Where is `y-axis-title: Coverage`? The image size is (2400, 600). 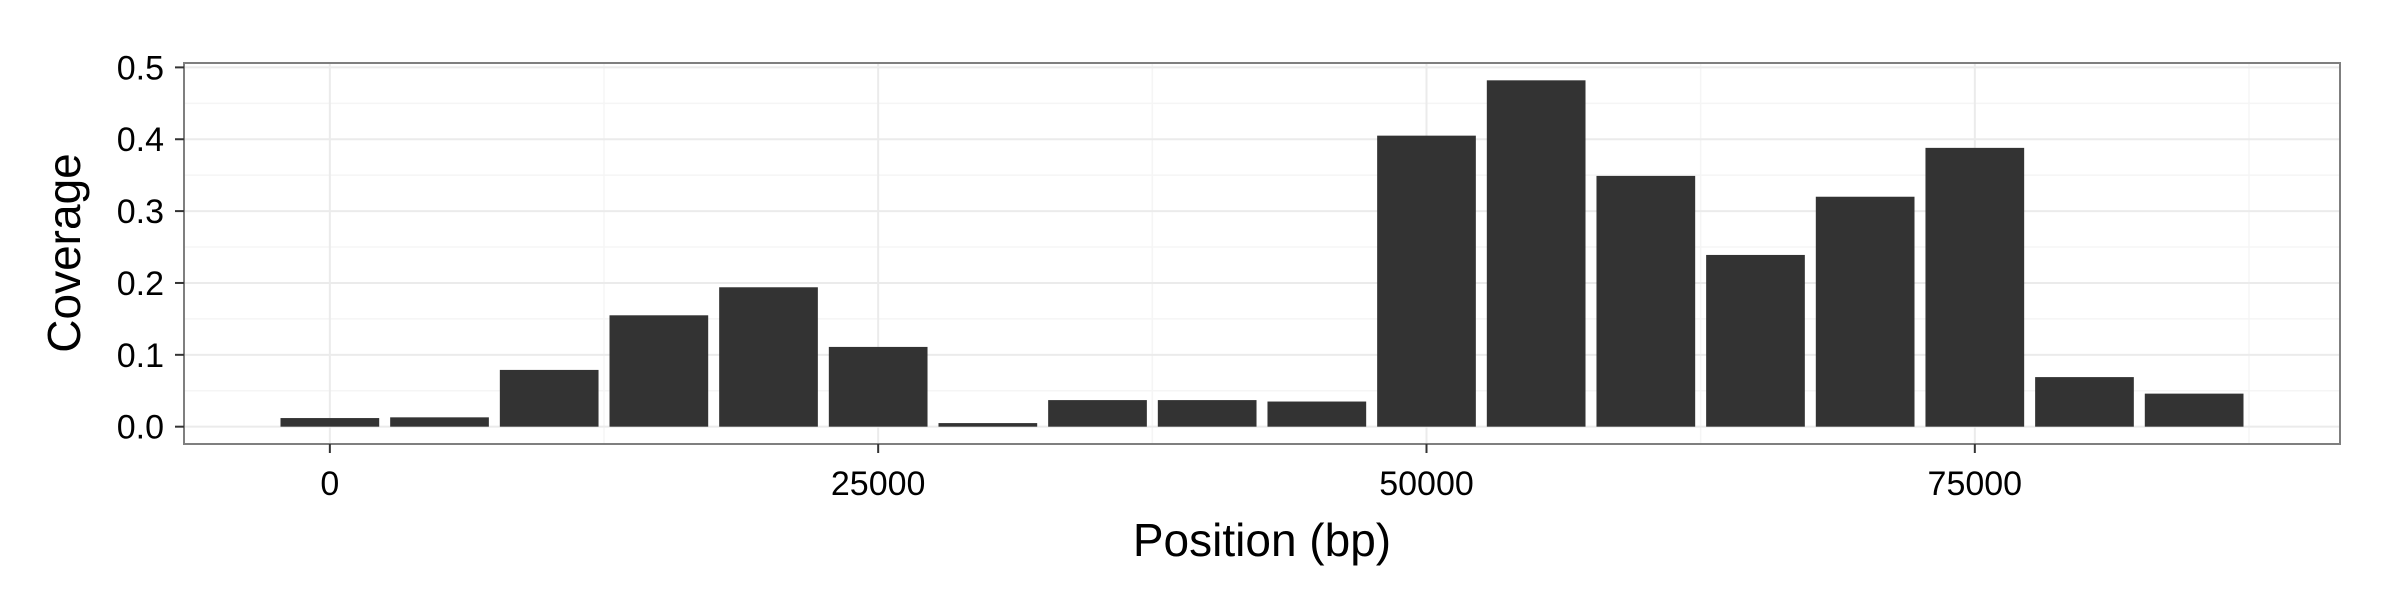 y-axis-title: Coverage is located at coordinates (64, 252).